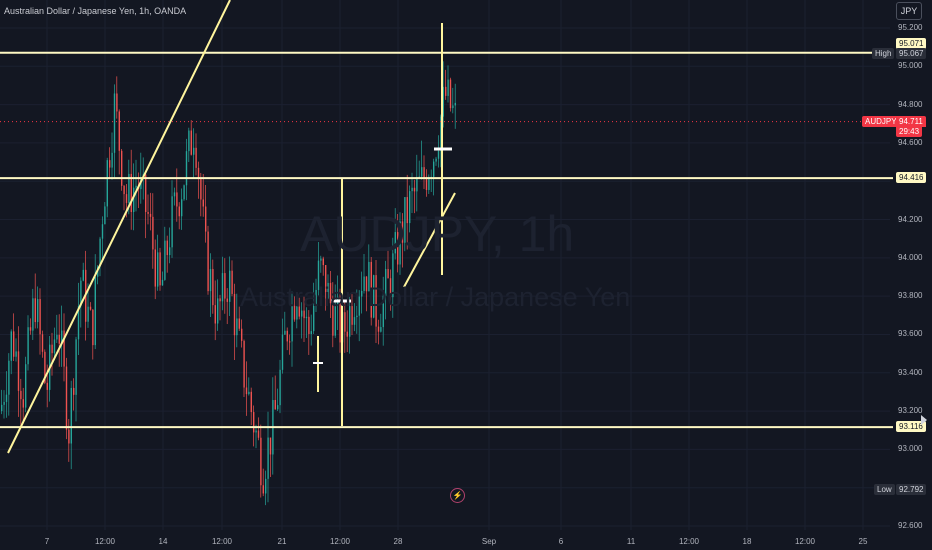 The width and height of the screenshot is (932, 550). I want to click on lightning-icon: ⚡, so click(457, 495).